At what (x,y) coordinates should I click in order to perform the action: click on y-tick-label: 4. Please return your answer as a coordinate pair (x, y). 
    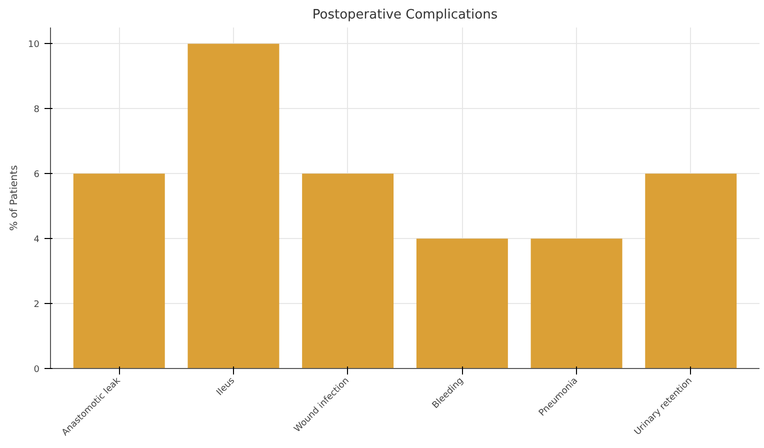
    Looking at the image, I should click on (37, 240).